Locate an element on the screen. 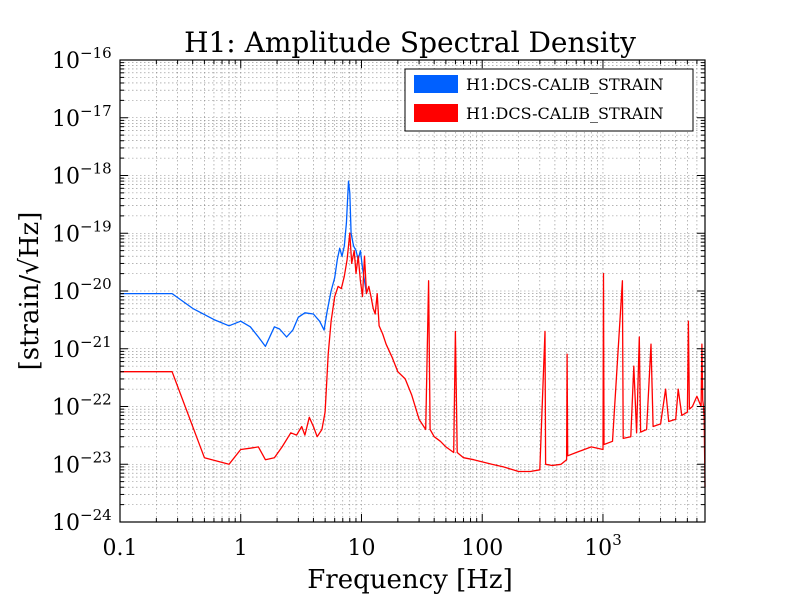 The image size is (800, 605). y-tick-label: 10−19 is located at coordinates (82, 232).